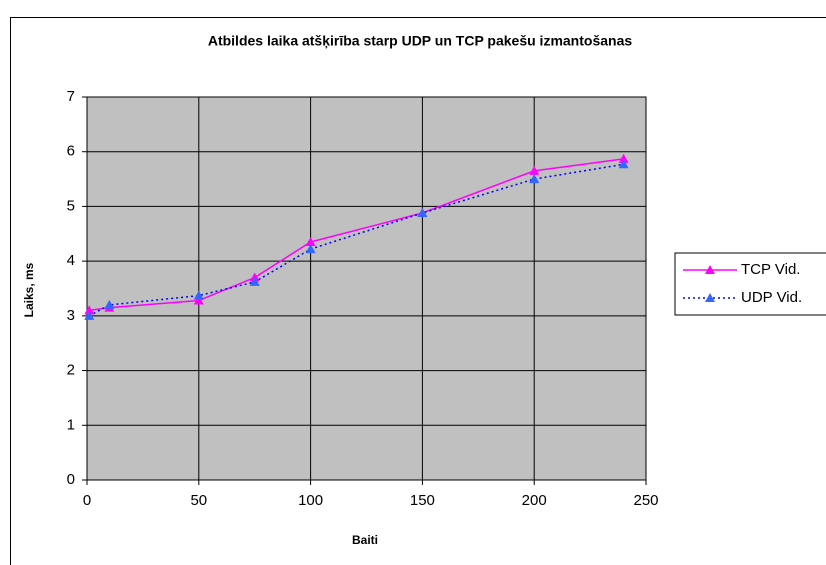 The height and width of the screenshot is (565, 826). I want to click on x-tick-label: 100, so click(310, 500).